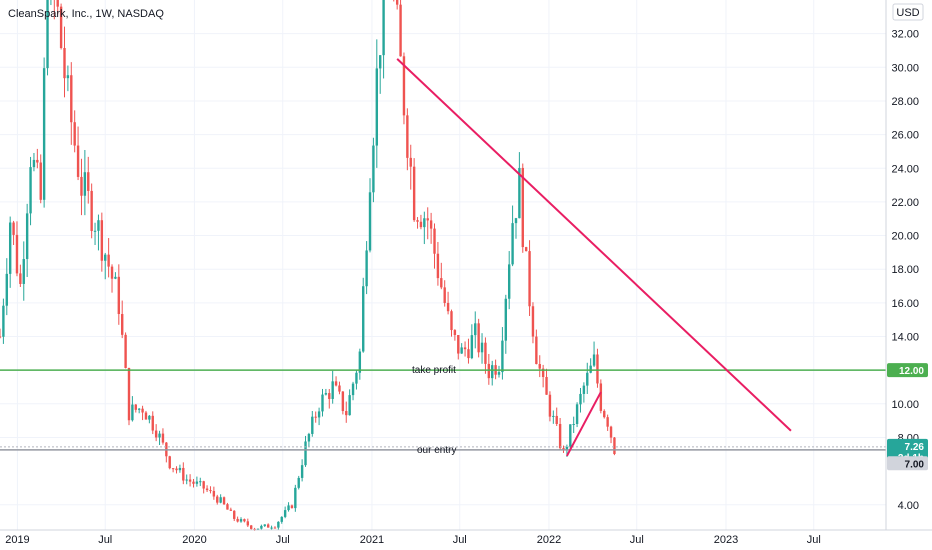 The height and width of the screenshot is (550, 932). I want to click on y-tick-label: 20.00, so click(905, 237).